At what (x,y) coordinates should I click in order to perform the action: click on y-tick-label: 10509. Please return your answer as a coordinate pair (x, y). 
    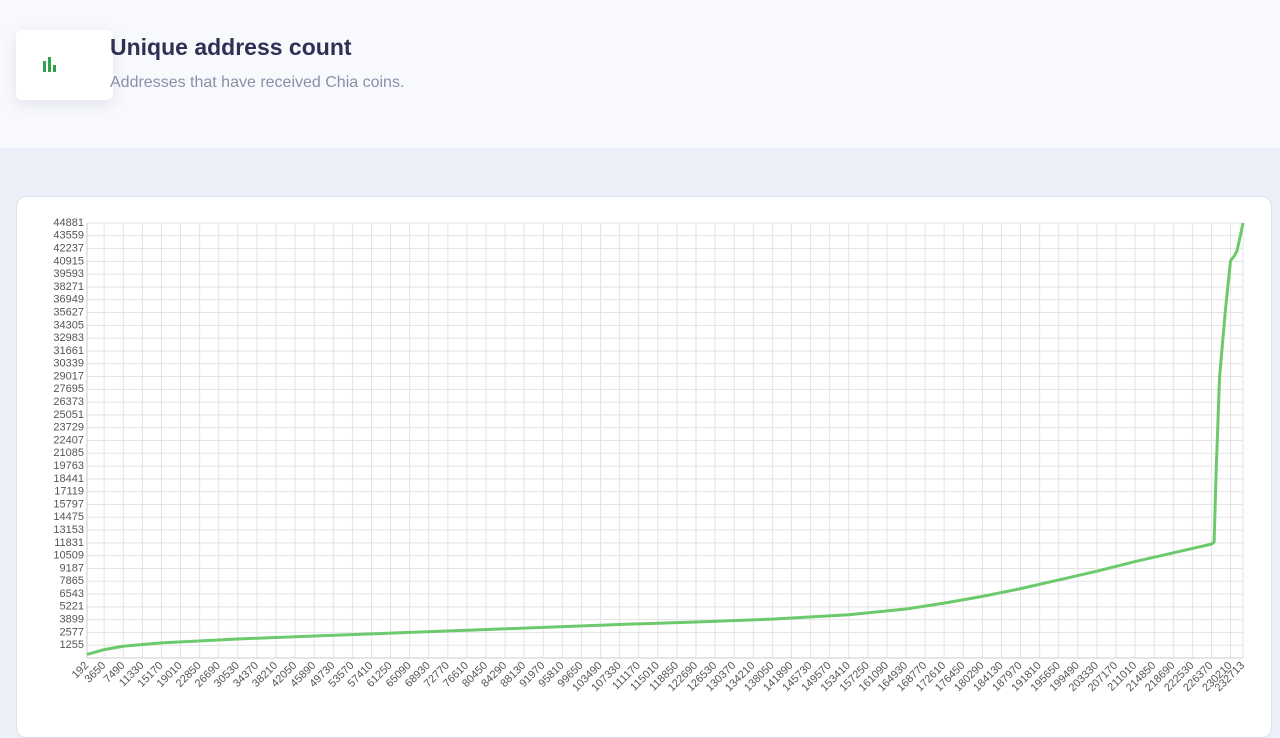
    Looking at the image, I should click on (68, 556).